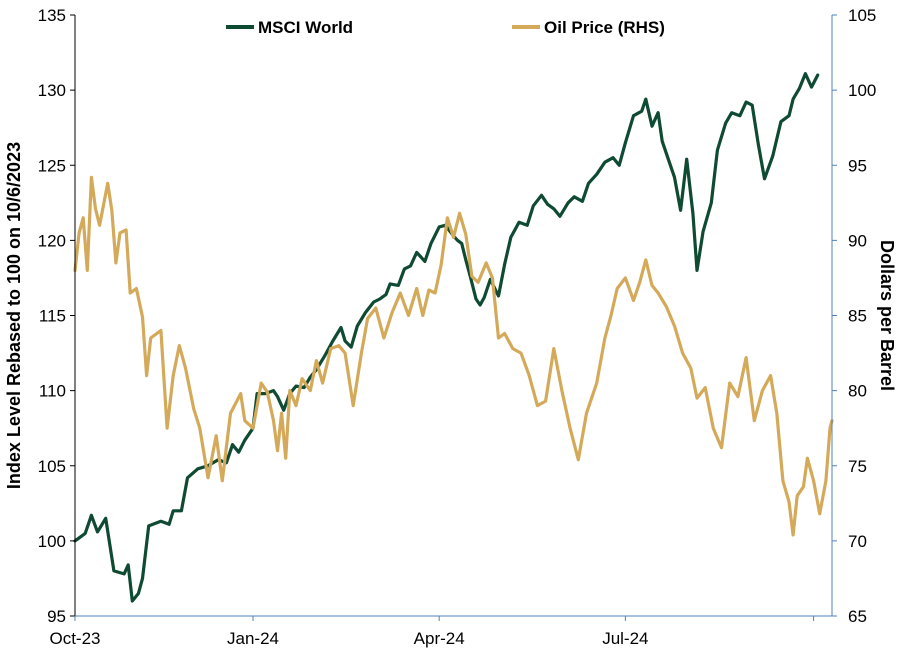 The height and width of the screenshot is (654, 900). What do you see at coordinates (52, 90) in the screenshot?
I see `left-tick-label: 130` at bounding box center [52, 90].